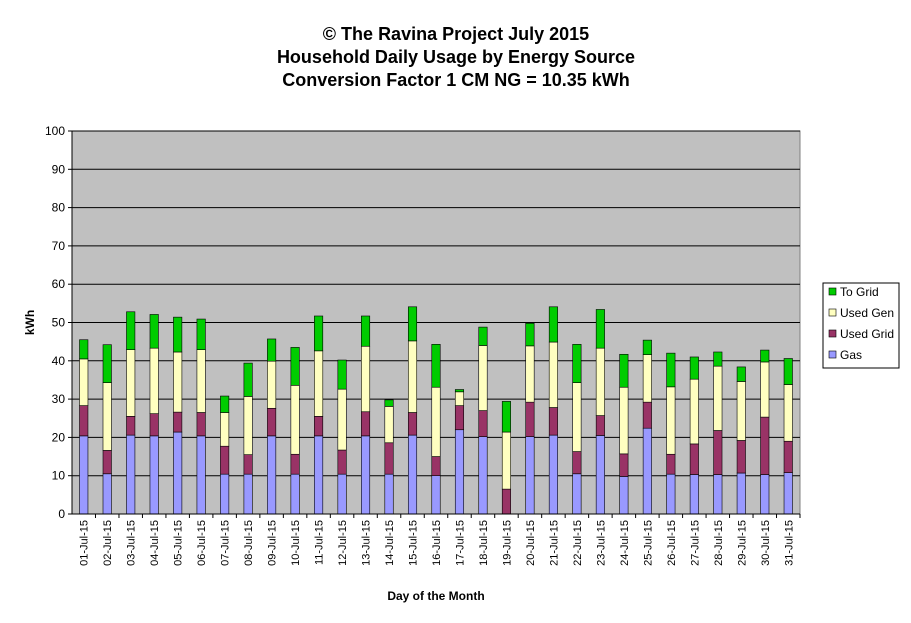 This screenshot has height=623, width=911. Describe the element at coordinates (59, 437) in the screenshot. I see `y-tick-label: 20` at that location.